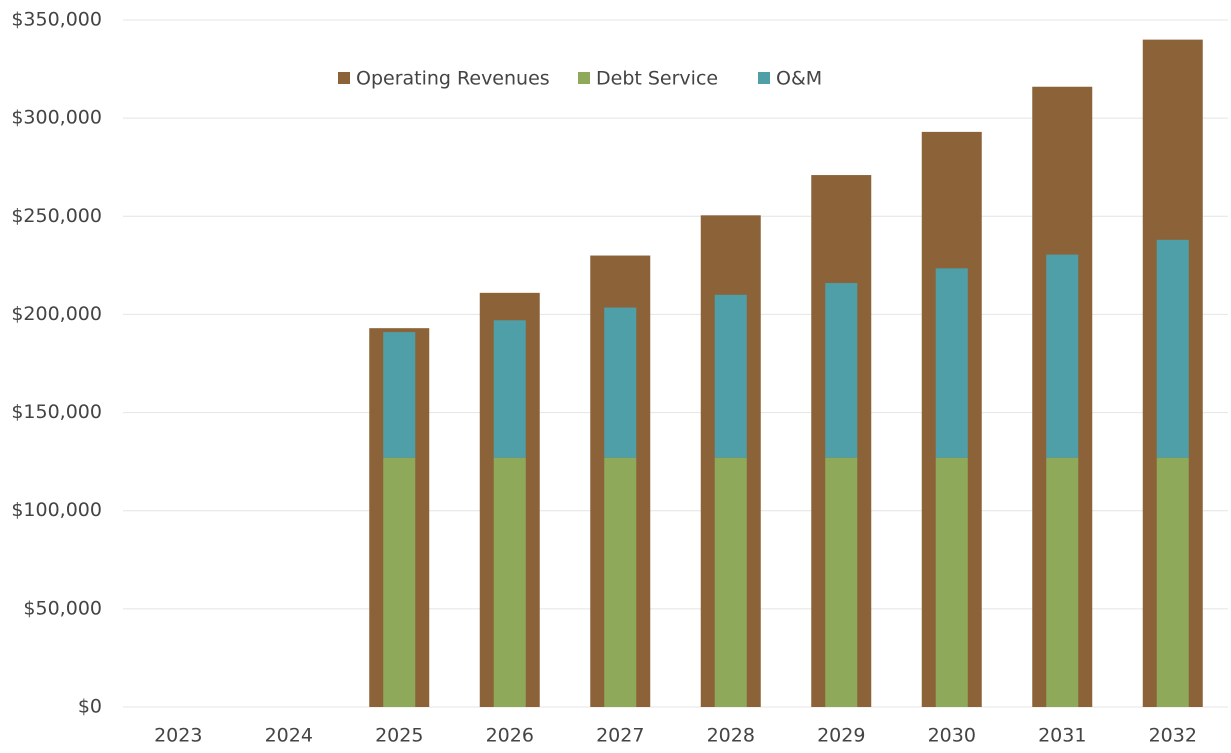  Describe the element at coordinates (56, 314) in the screenshot. I see `y-tick-label: $200,000` at that location.